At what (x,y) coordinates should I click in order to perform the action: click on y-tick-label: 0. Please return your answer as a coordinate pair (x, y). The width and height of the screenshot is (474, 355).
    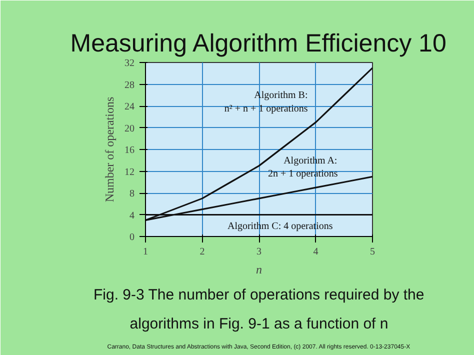
    Looking at the image, I should click on (132, 237).